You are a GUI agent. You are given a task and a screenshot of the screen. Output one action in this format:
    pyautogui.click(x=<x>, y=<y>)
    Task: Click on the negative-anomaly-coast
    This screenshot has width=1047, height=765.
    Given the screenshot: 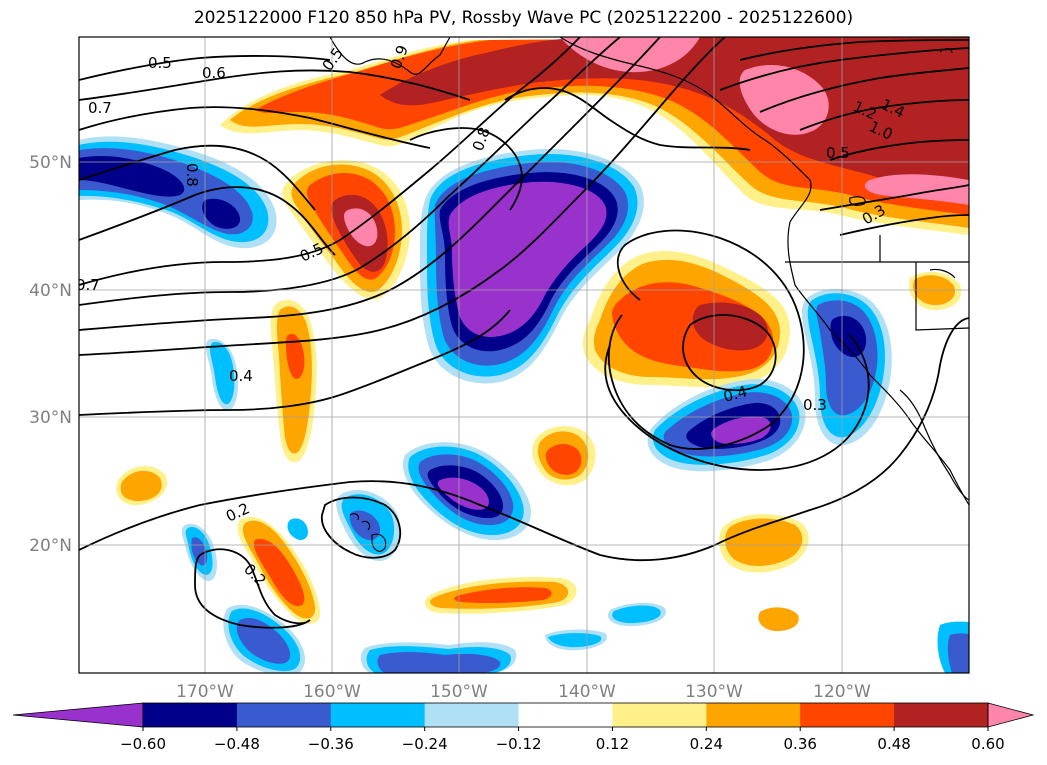 What is the action you would take?
    pyautogui.click(x=846, y=367)
    